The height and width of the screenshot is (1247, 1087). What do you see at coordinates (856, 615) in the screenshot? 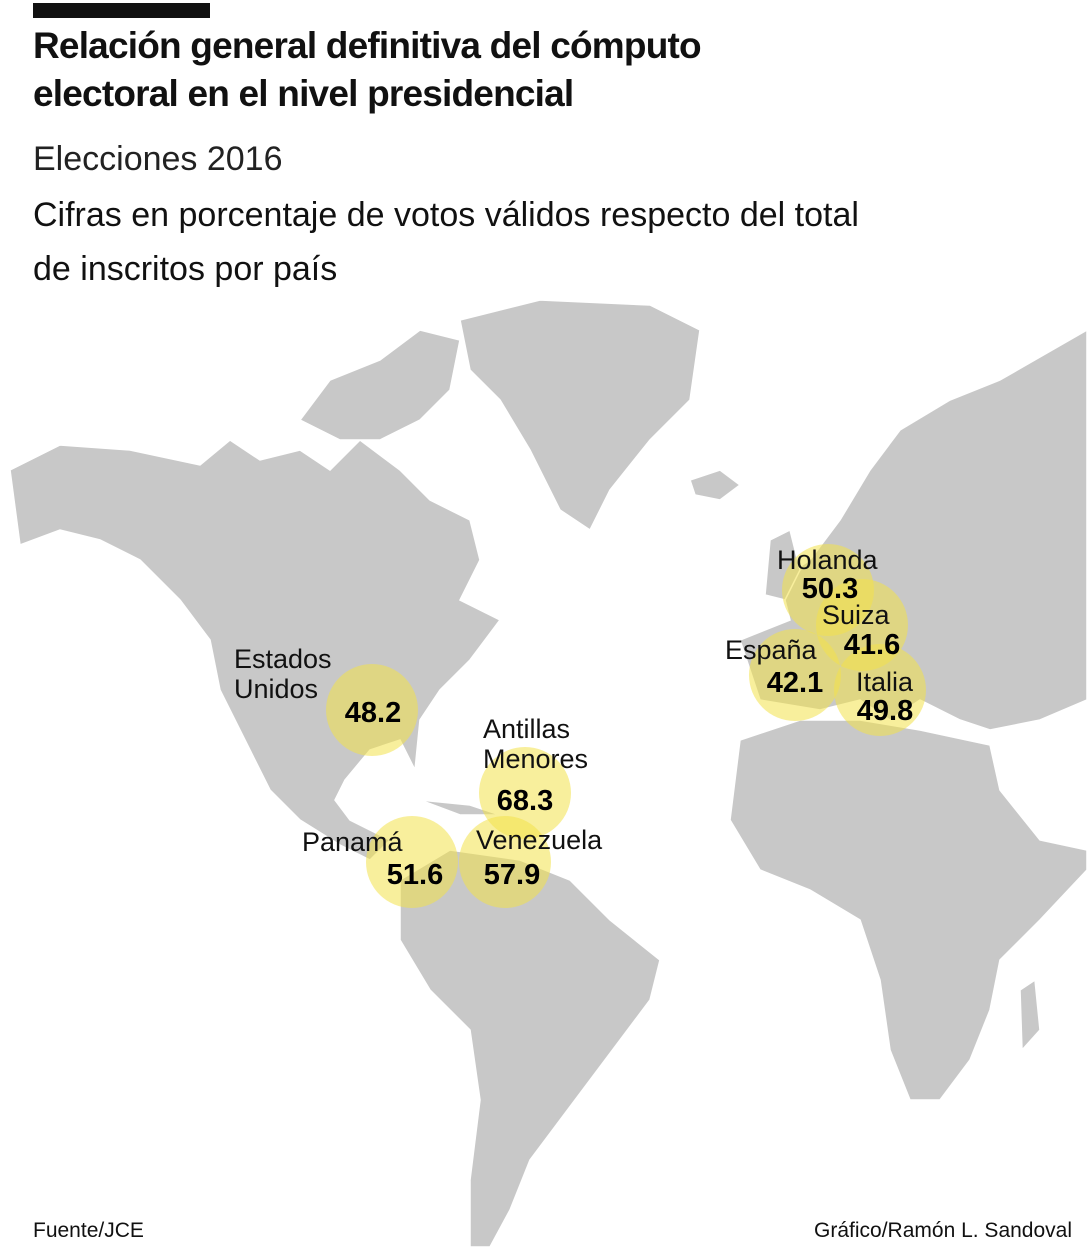
I see `marker-label: Suiza` at bounding box center [856, 615].